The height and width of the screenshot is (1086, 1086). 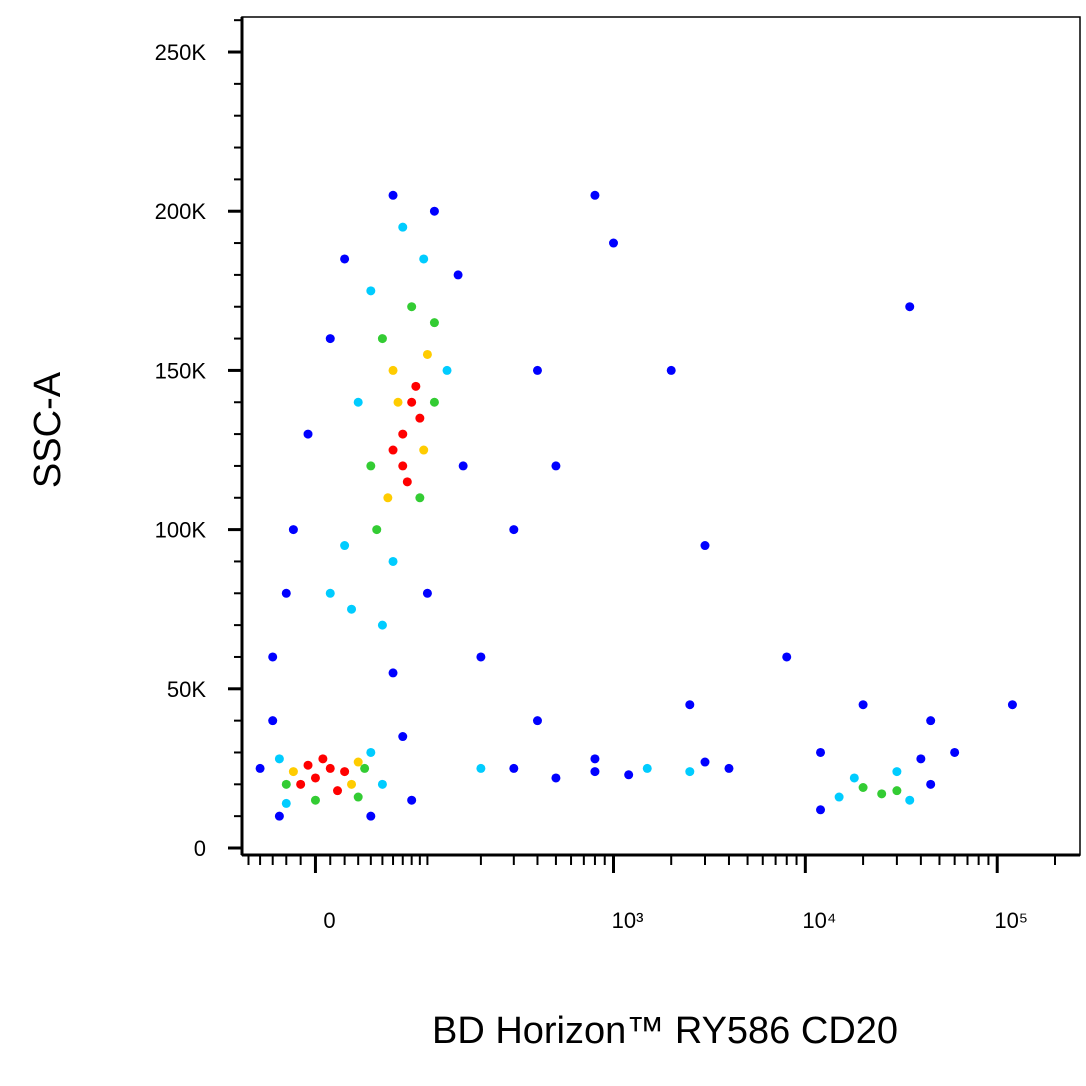 I want to click on x-tick-label: 10⁵, so click(x=1011, y=920).